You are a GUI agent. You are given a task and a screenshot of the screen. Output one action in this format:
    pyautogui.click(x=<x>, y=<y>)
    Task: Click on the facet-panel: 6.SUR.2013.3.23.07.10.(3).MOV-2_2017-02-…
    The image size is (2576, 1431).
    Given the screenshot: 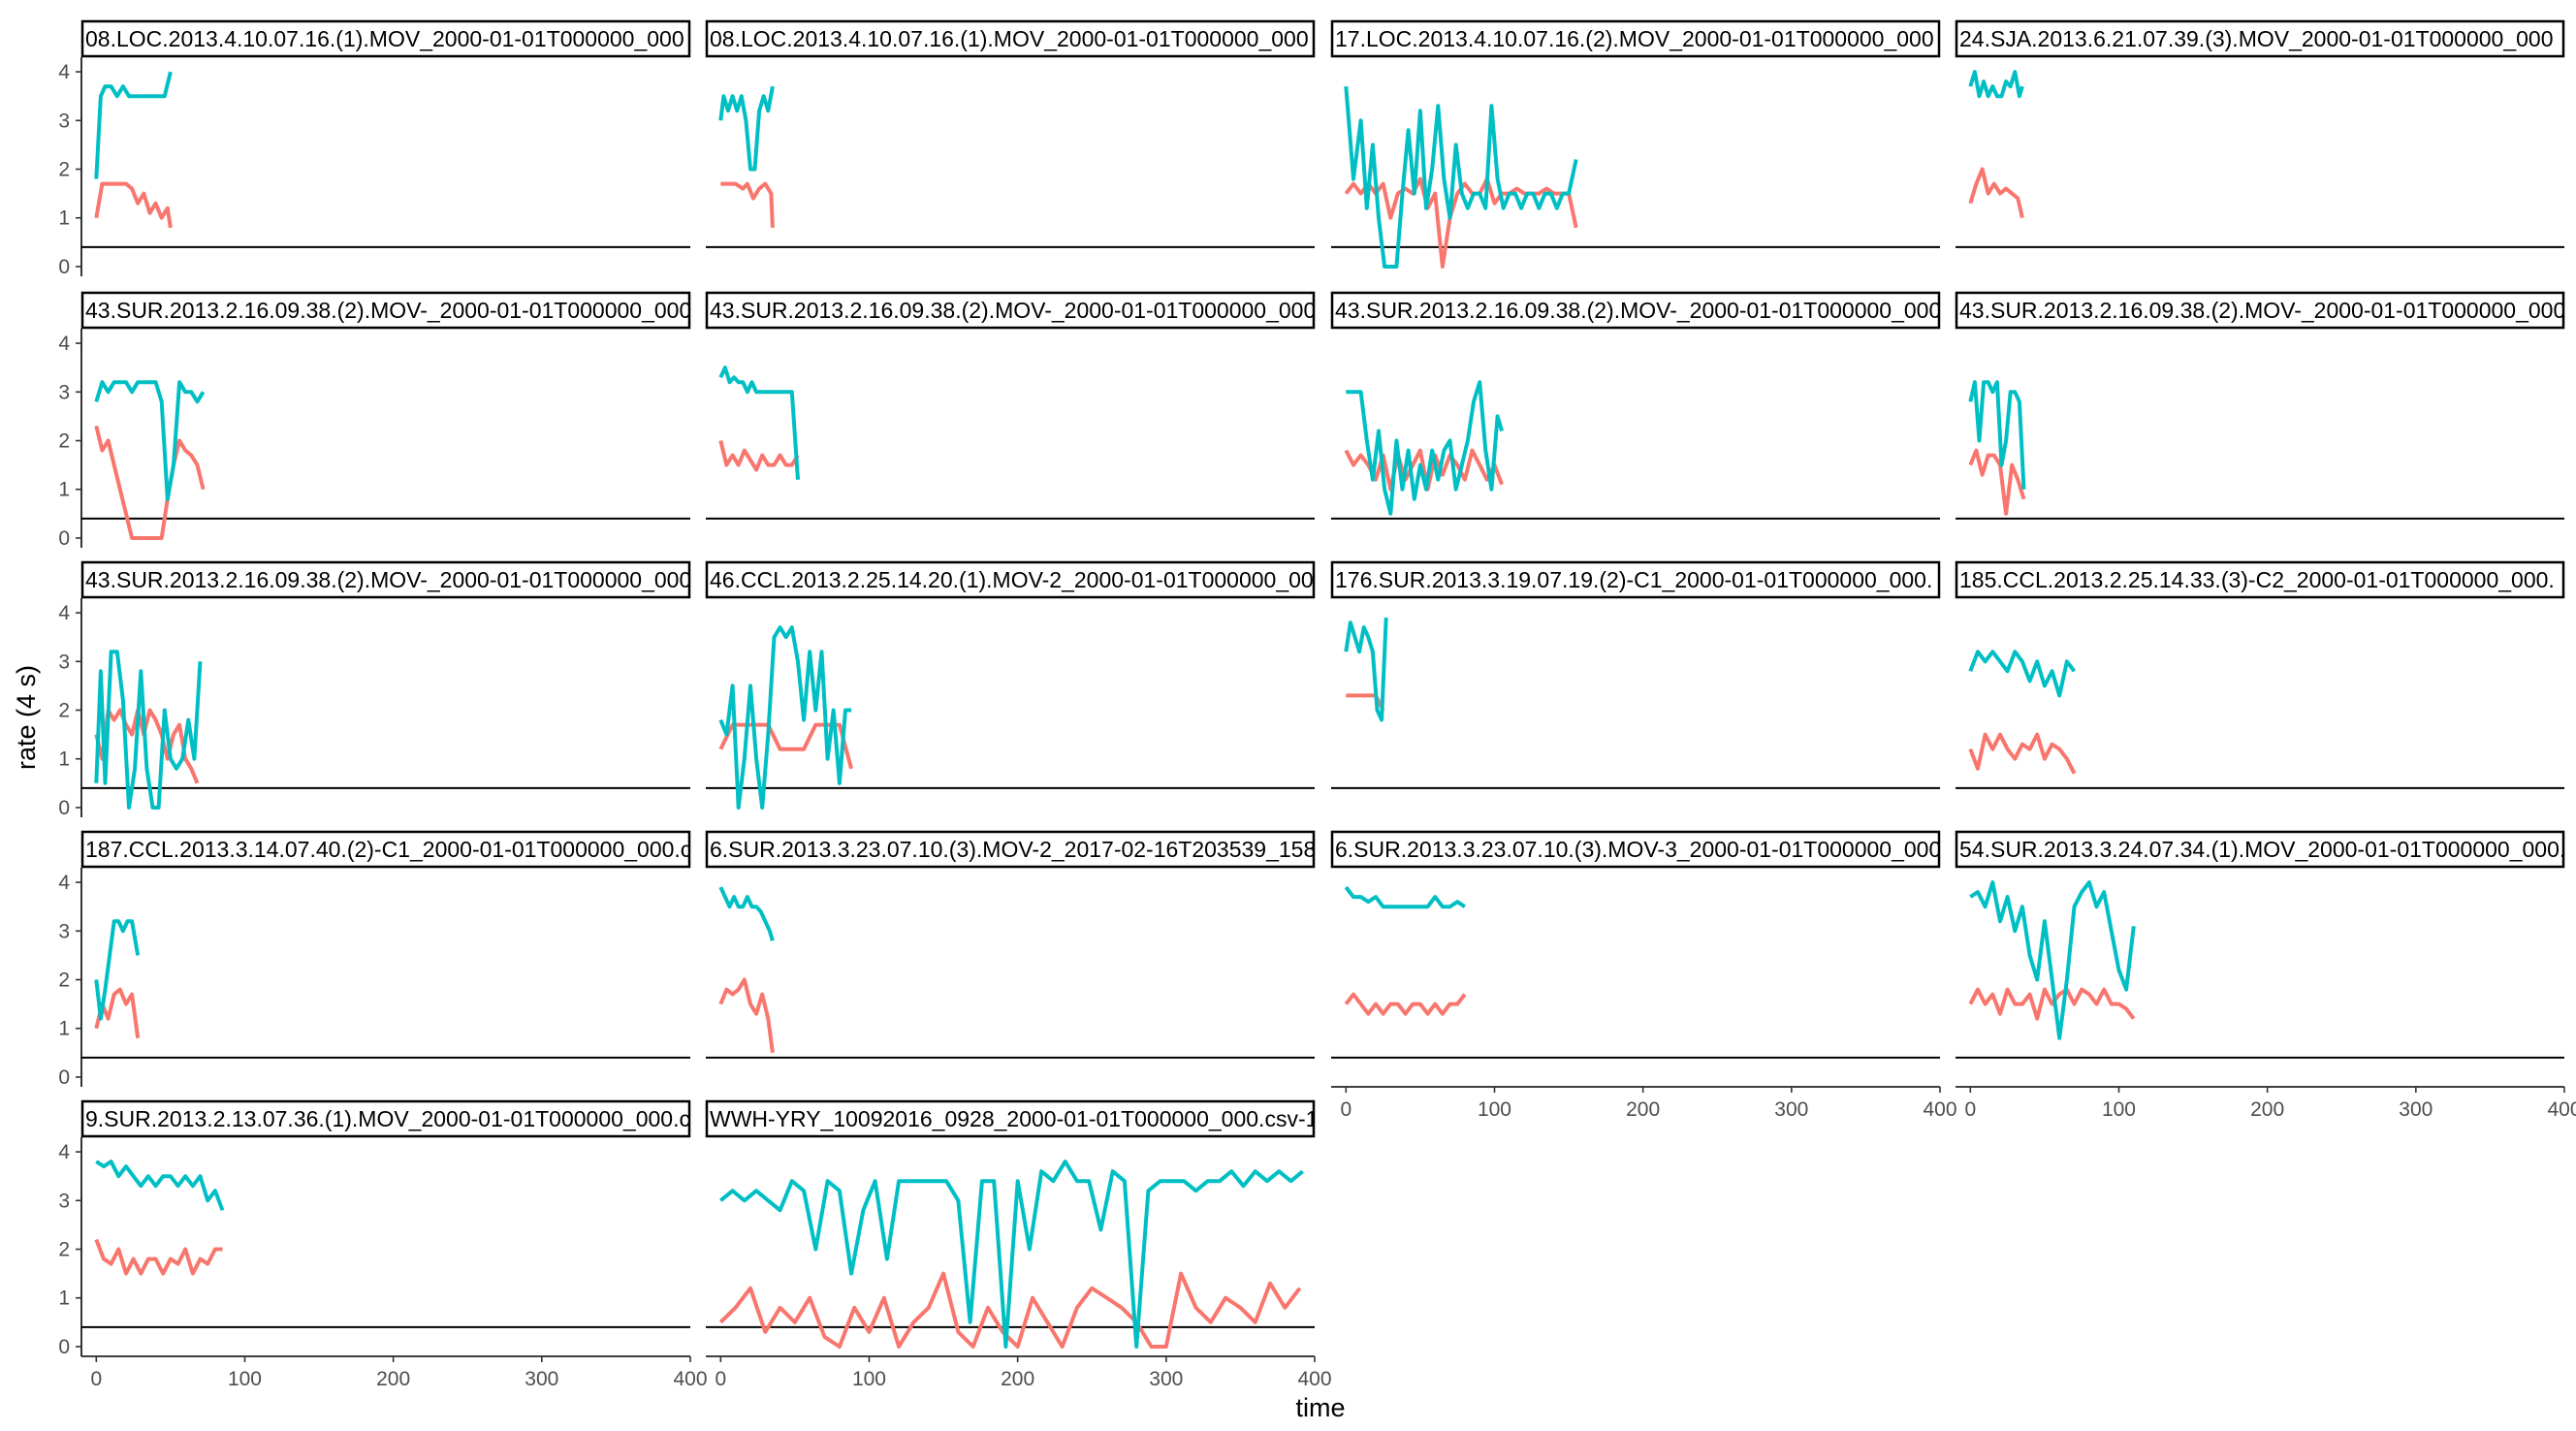 What is the action you would take?
    pyautogui.click(x=1011, y=944)
    